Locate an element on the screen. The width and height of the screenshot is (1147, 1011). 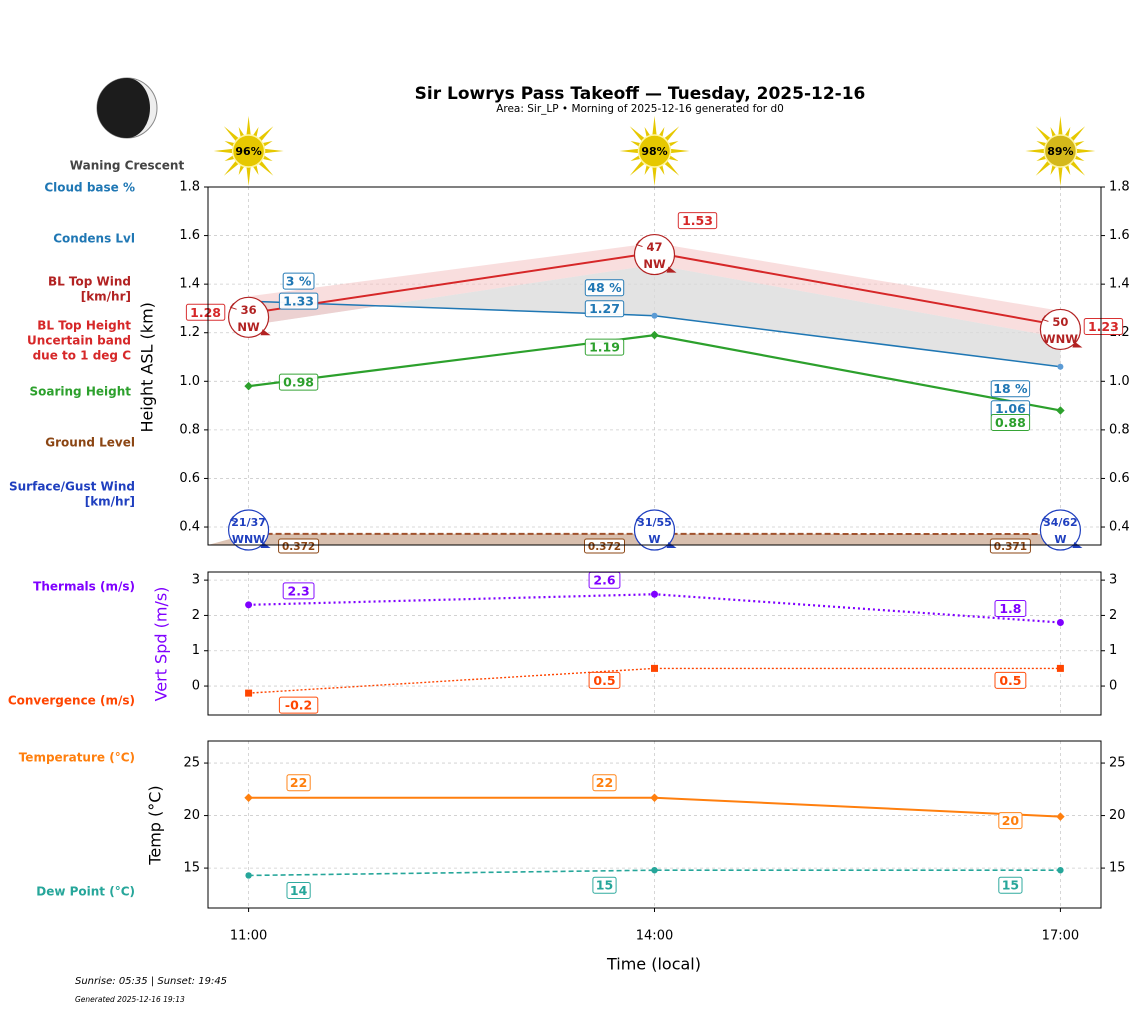
sun-percent-label: 96% is located at coordinates (248, 151).